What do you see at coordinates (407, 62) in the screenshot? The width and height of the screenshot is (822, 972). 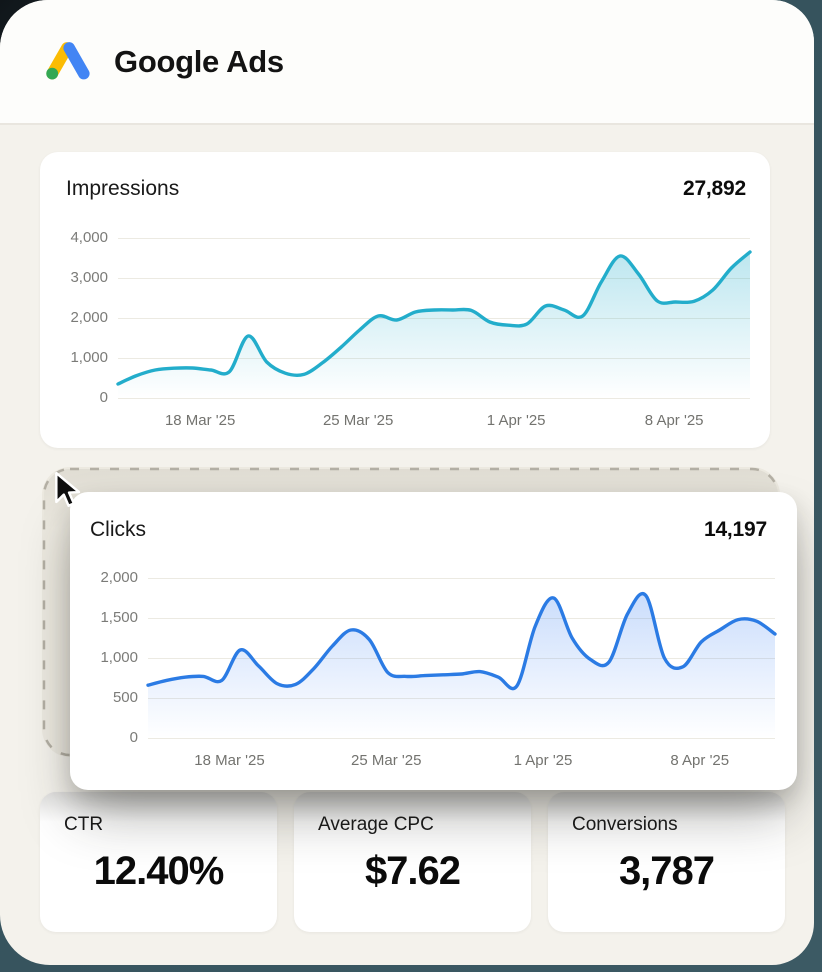 I see `app-header: Google Ads` at bounding box center [407, 62].